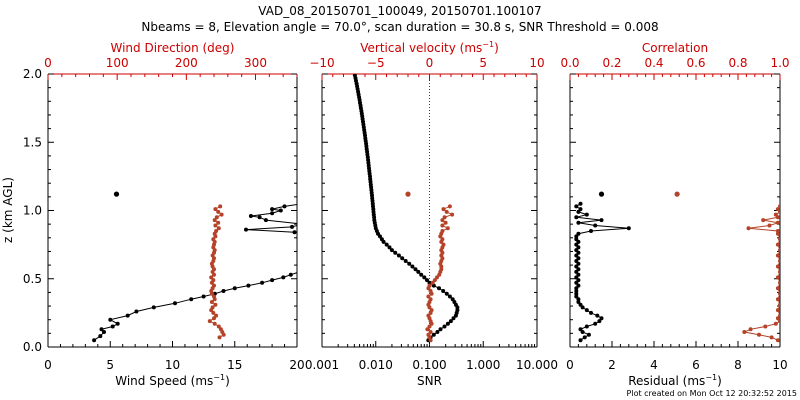  What do you see at coordinates (421, 48) in the screenshot?
I see `xlabel-top-text: Vertical velocity (ms` at bounding box center [421, 48].